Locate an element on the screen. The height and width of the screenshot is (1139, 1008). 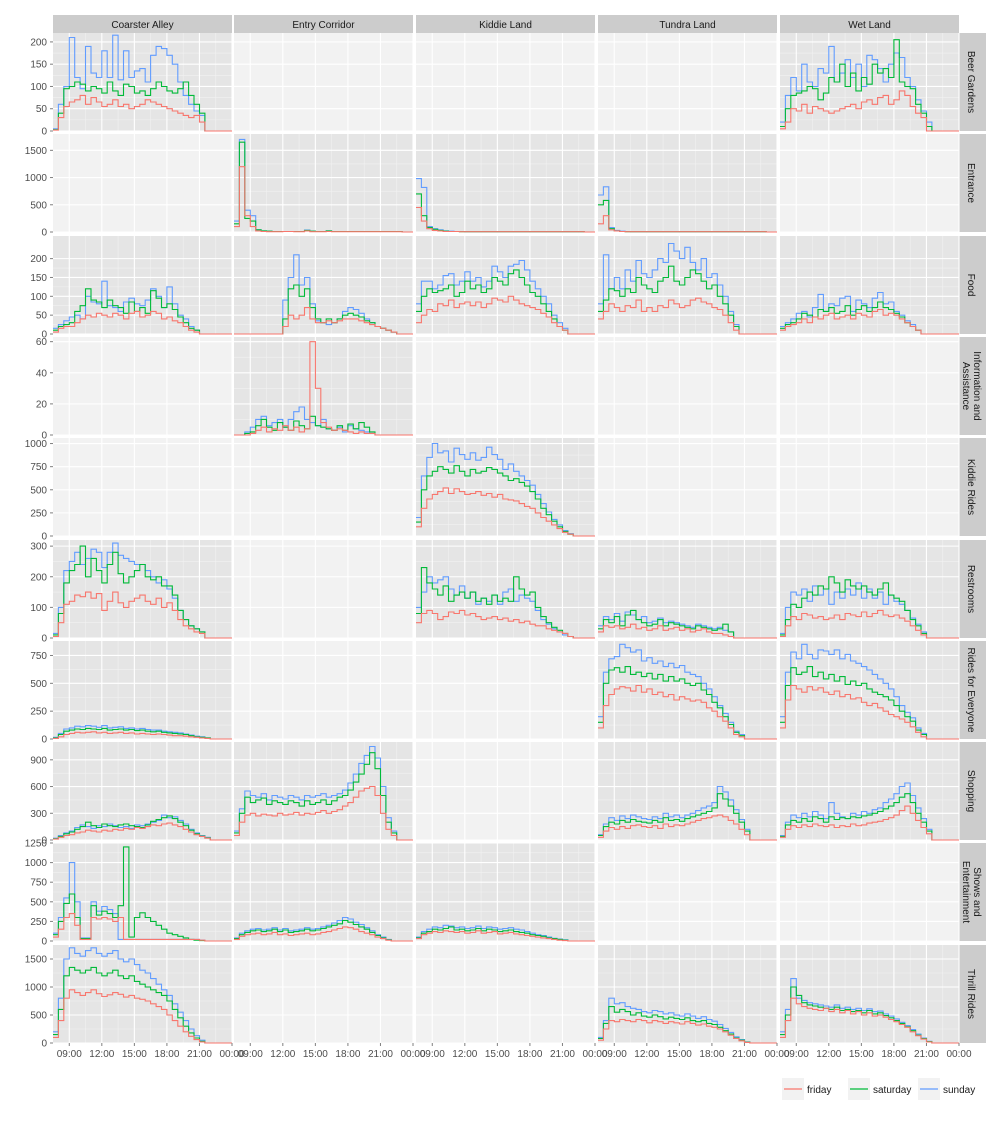
x-tick-label: 09:00 is located at coordinates (250, 1054).